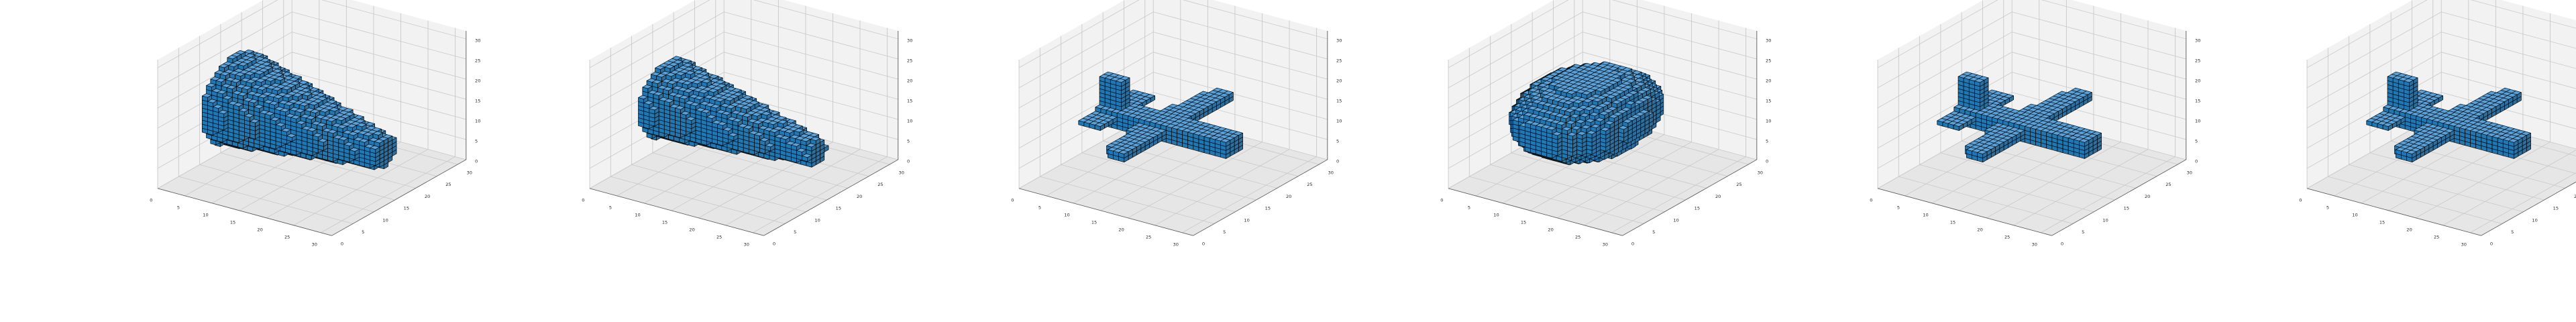  Describe the element at coordinates (2126, 209) in the screenshot. I see `y-tick-label: 15` at that location.